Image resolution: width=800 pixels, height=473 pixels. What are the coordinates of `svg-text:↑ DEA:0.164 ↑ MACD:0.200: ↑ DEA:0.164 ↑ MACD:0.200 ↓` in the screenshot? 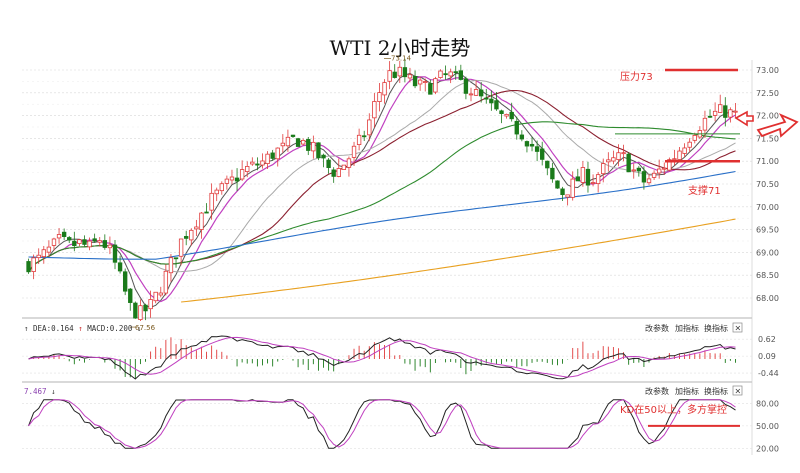 It's located at (82, 328).